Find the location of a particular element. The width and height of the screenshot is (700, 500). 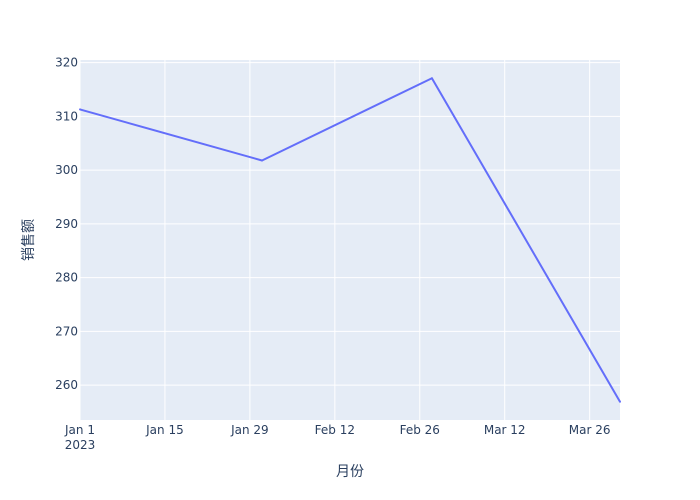

y-tick-label: 300 is located at coordinates (66, 170).